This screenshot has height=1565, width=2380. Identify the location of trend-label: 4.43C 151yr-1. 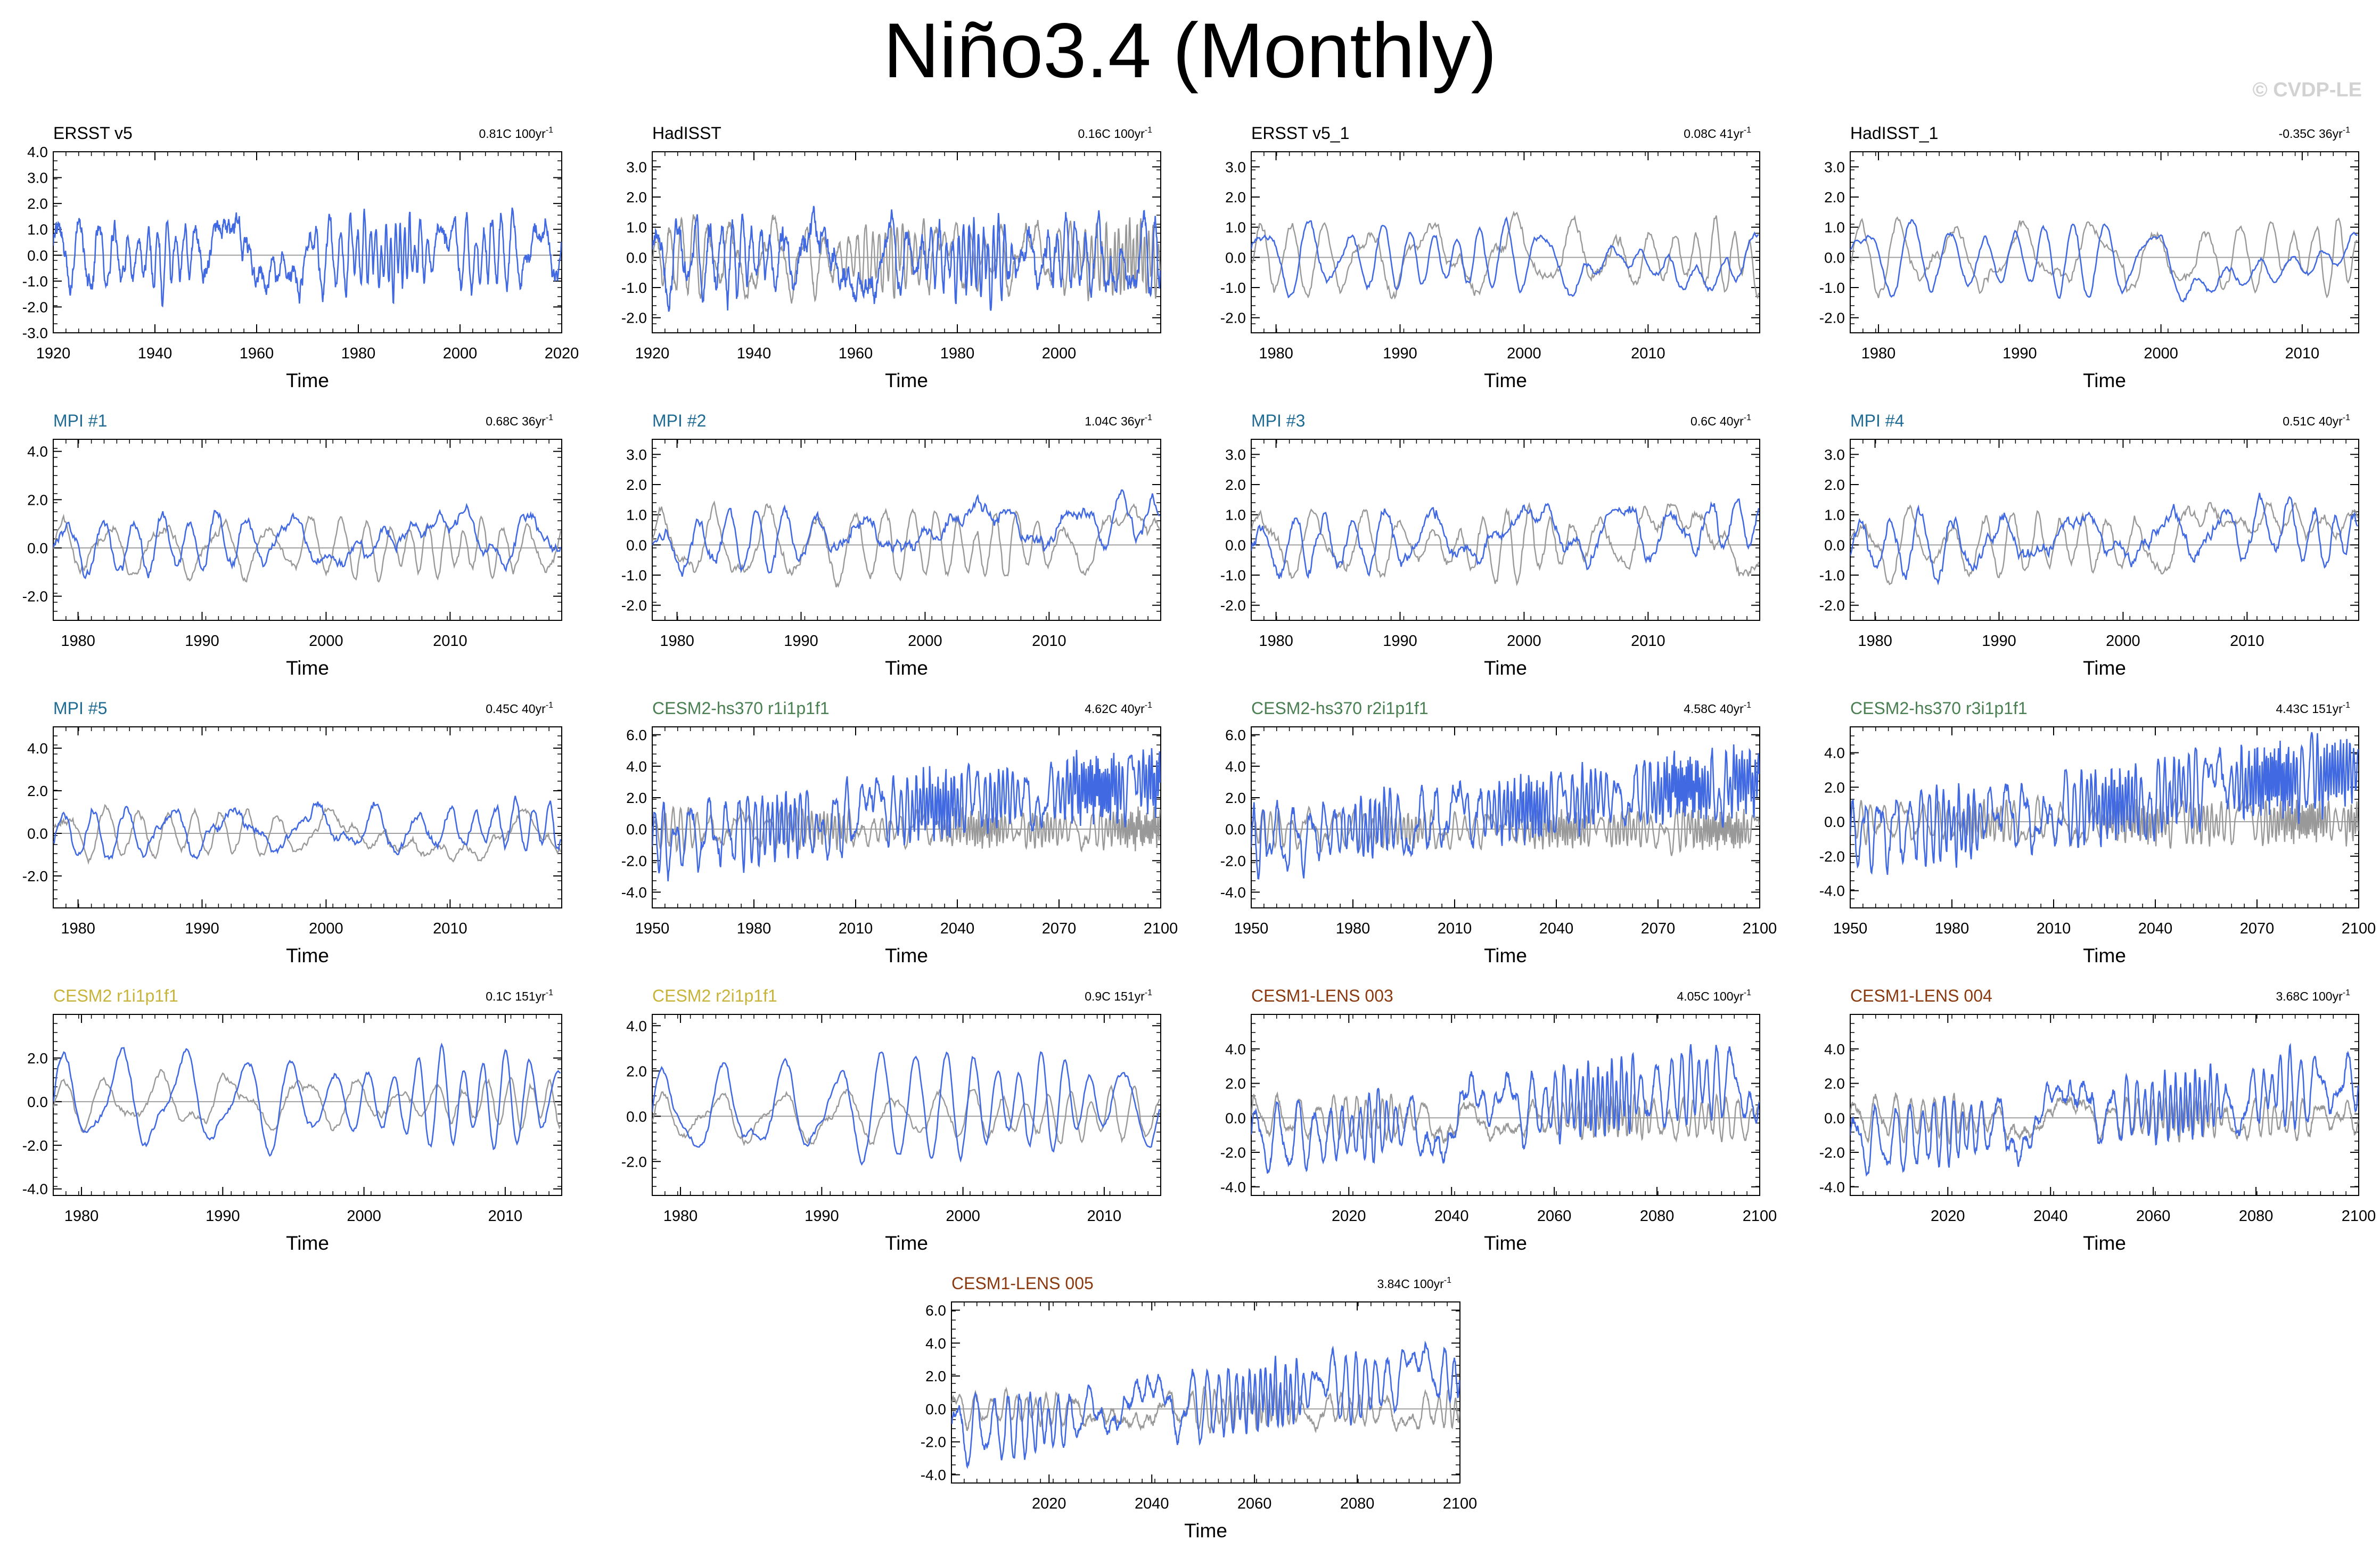
(2313, 708).